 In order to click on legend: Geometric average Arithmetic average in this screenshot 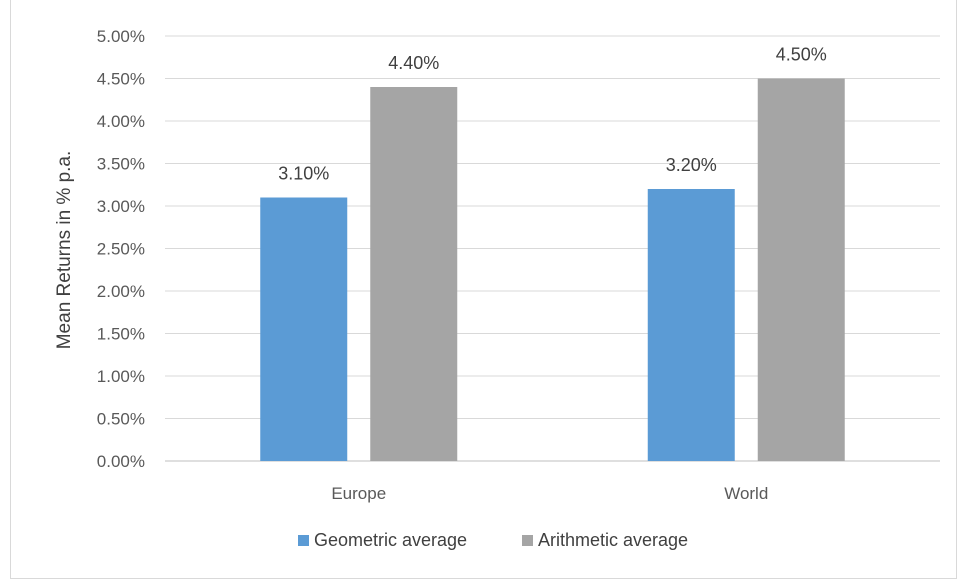, I will do `click(493, 540)`.